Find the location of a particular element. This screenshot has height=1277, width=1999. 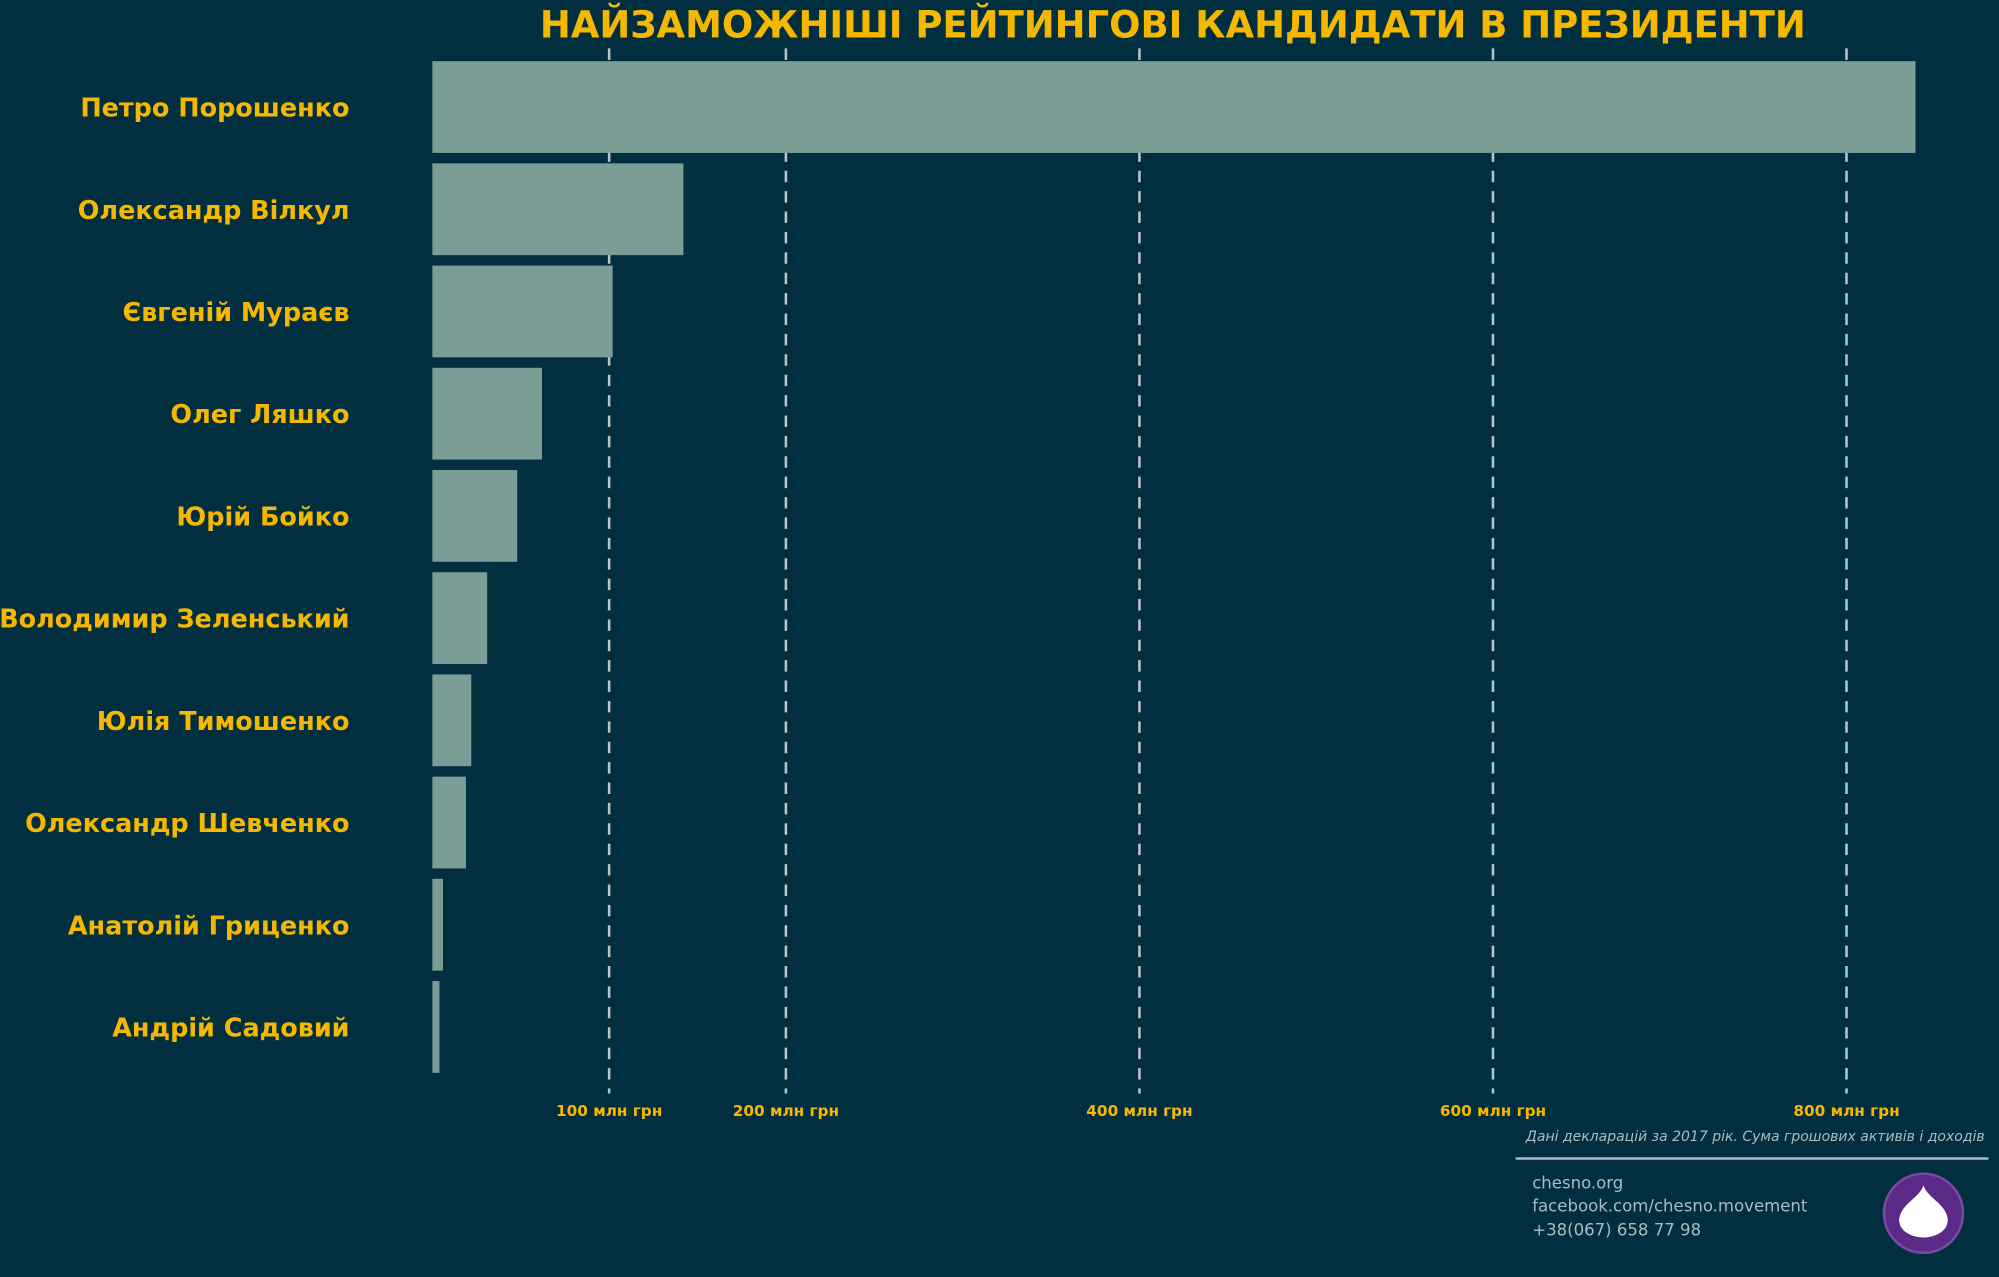

x-tick-label: 400 млн грн is located at coordinates (1139, 1111).